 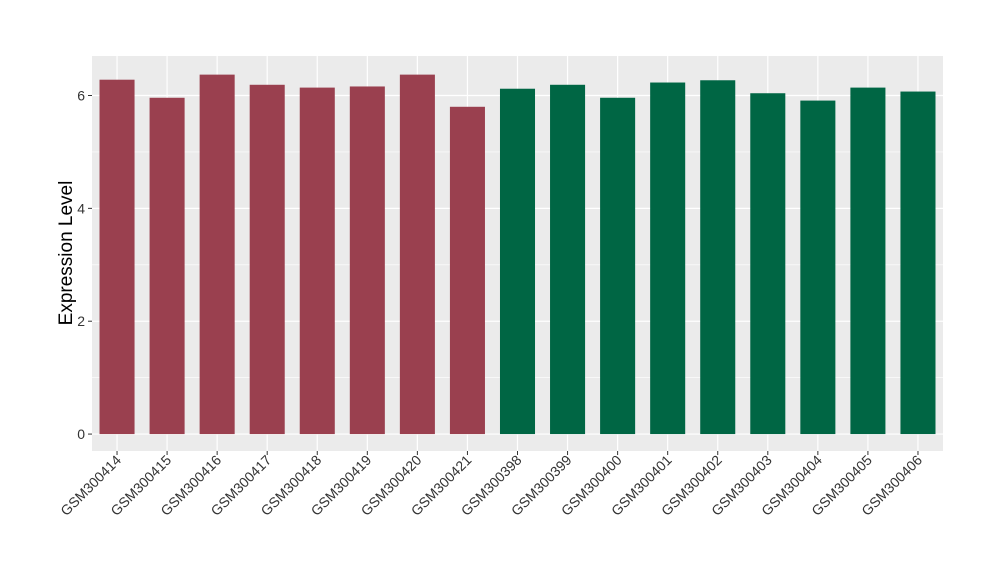 I want to click on bar-GSM300415, so click(x=167, y=266).